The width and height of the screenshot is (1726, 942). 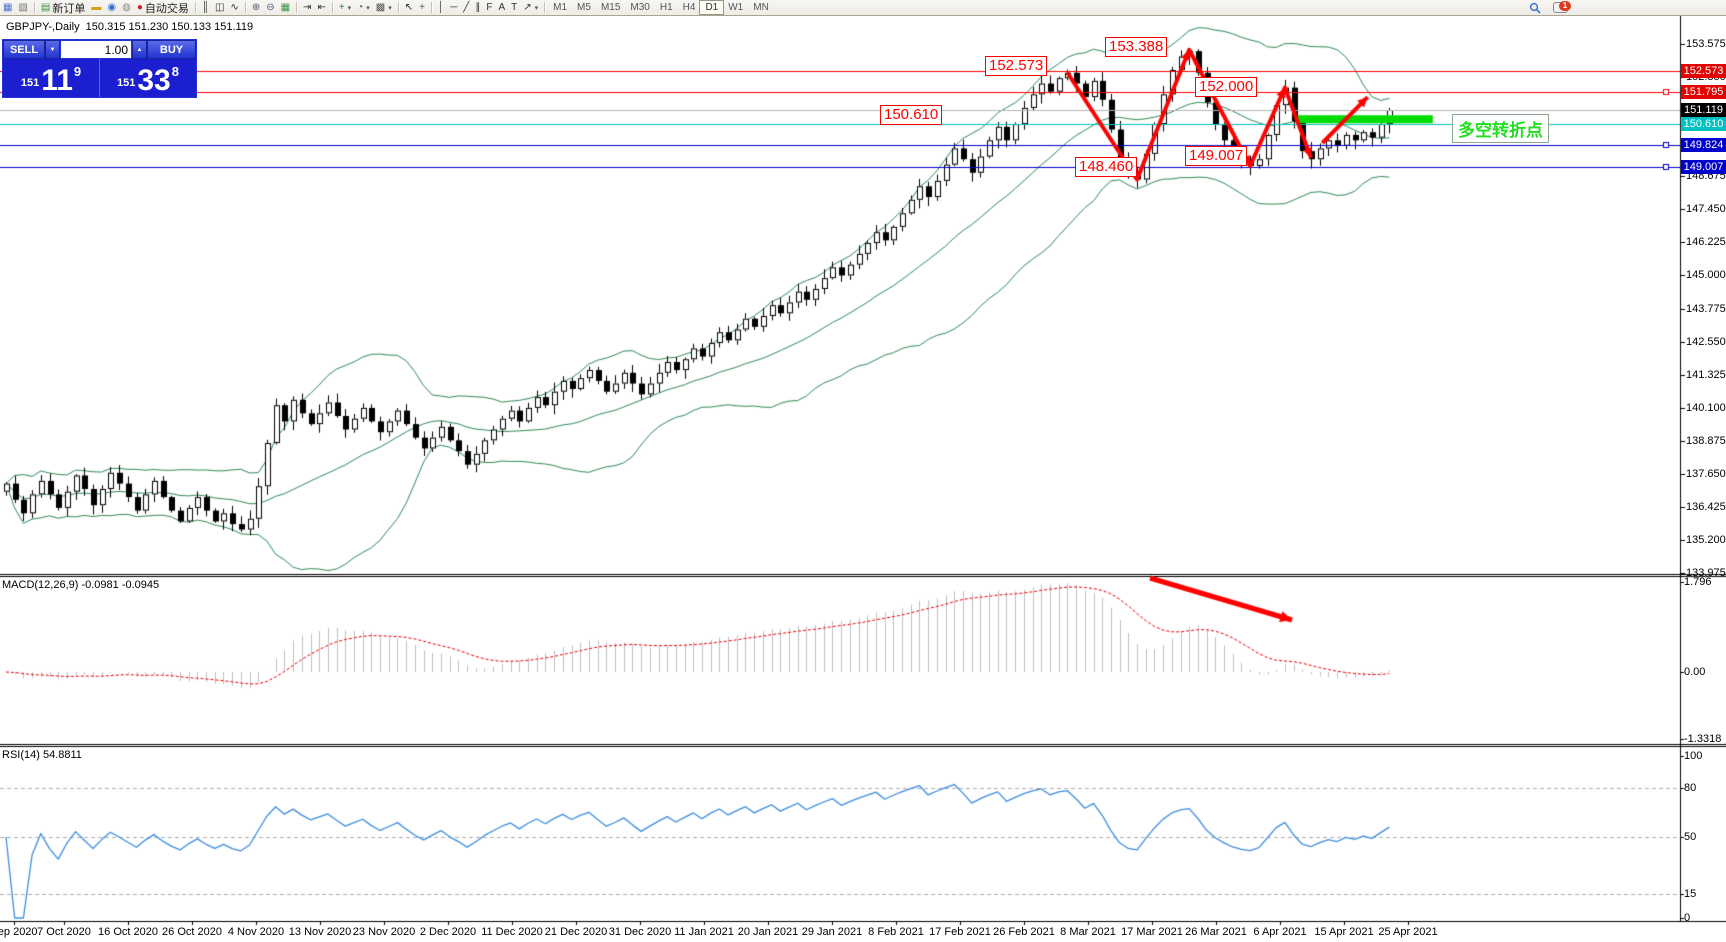 What do you see at coordinates (689, 7) in the screenshot?
I see `timeframe-h4: H4` at bounding box center [689, 7].